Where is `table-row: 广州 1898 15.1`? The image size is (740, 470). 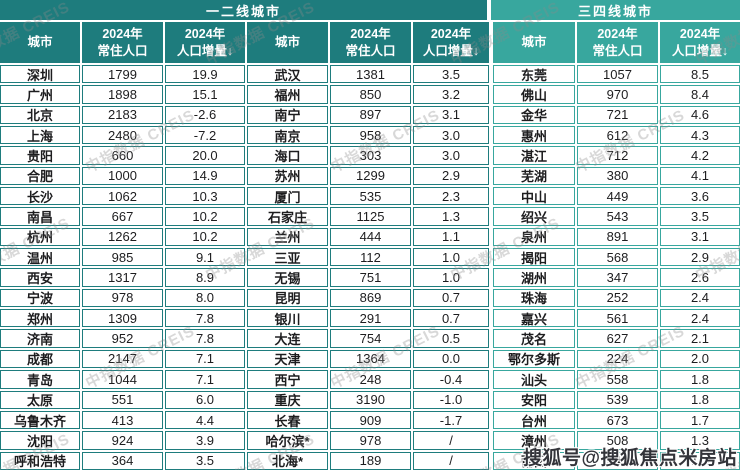 table-row: 广州 1898 15.1 is located at coordinates (122, 94).